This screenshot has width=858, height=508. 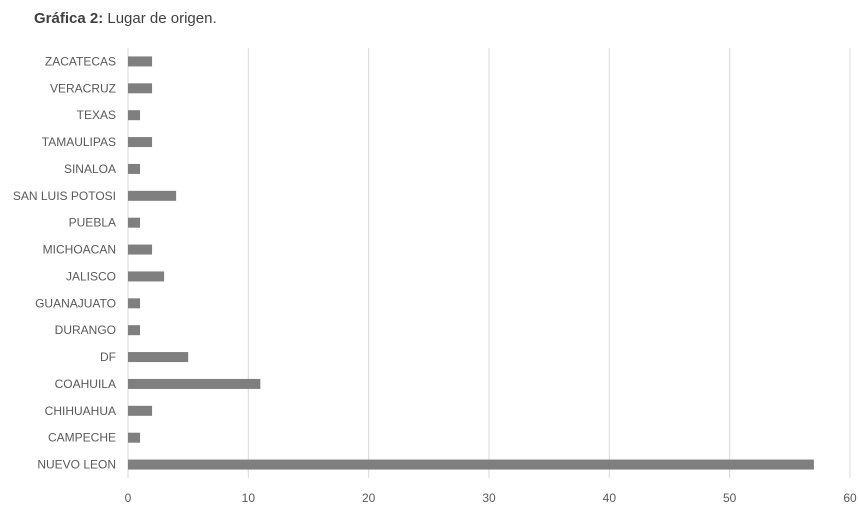 I want to click on x-tick-label: 0, so click(x=128, y=498).